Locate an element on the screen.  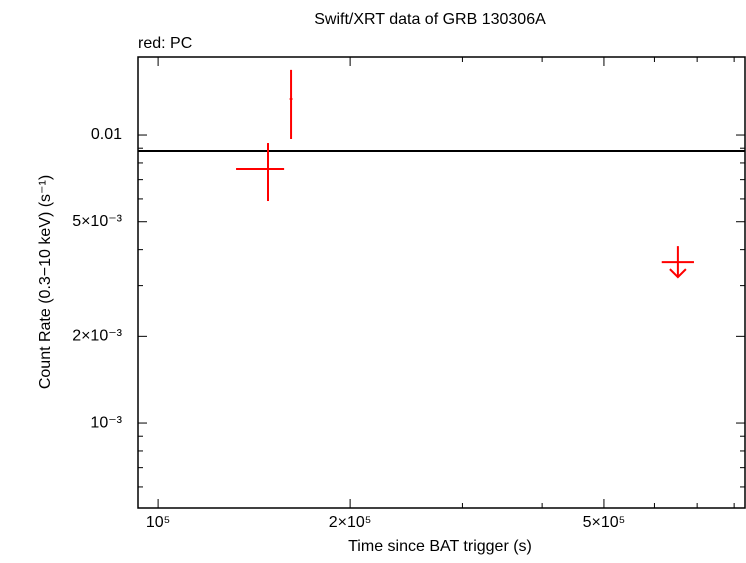
x-tick-label: 5×10⁵ is located at coordinates (604, 522).